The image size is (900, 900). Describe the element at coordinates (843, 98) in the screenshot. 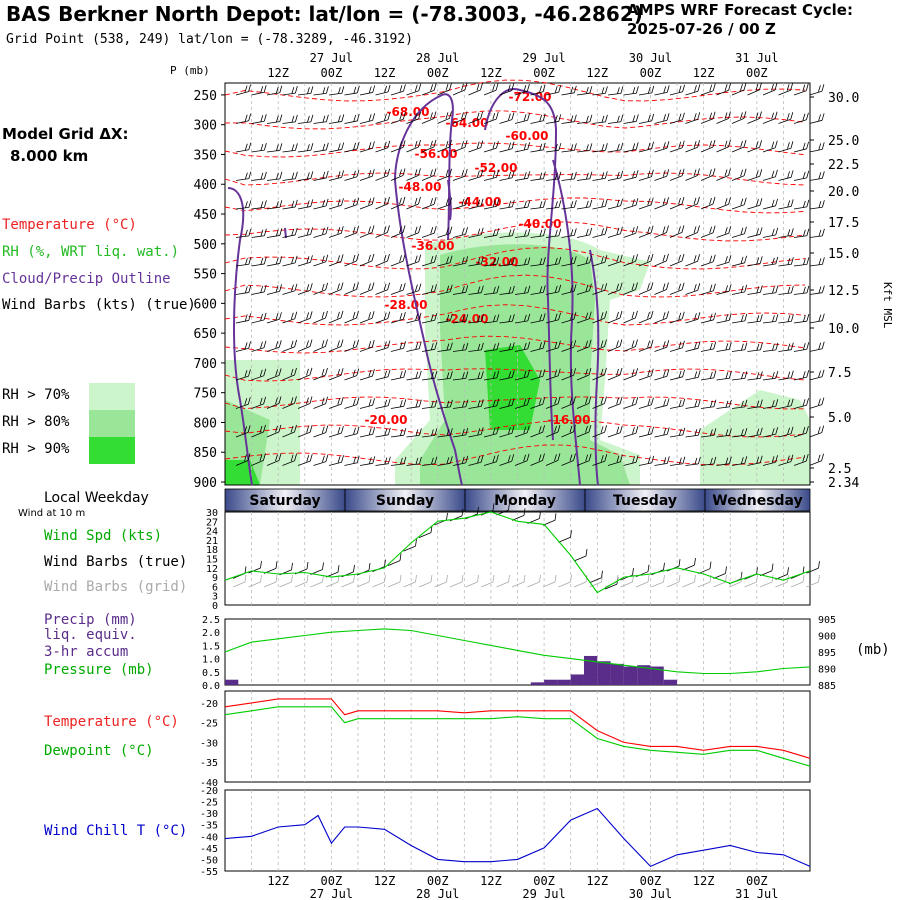

I see `height-tick-label: 30.0` at that location.